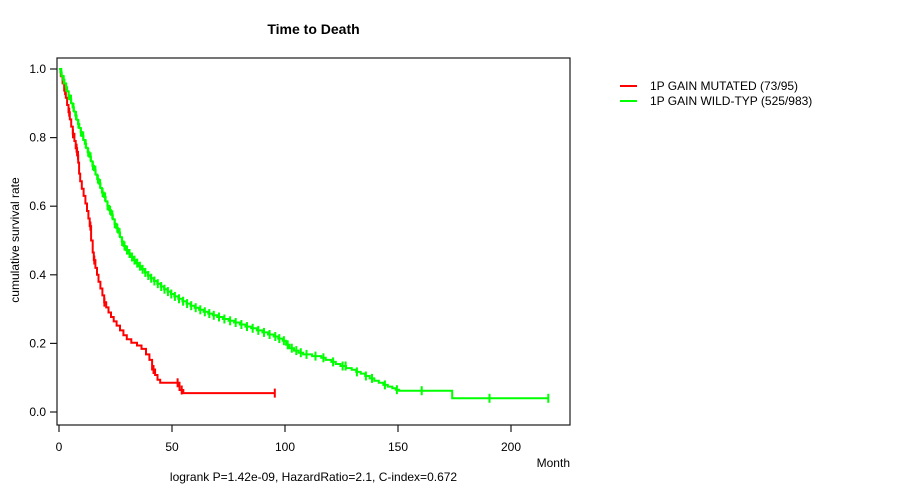  I want to click on y-tick-label: 0.2, so click(37, 343).